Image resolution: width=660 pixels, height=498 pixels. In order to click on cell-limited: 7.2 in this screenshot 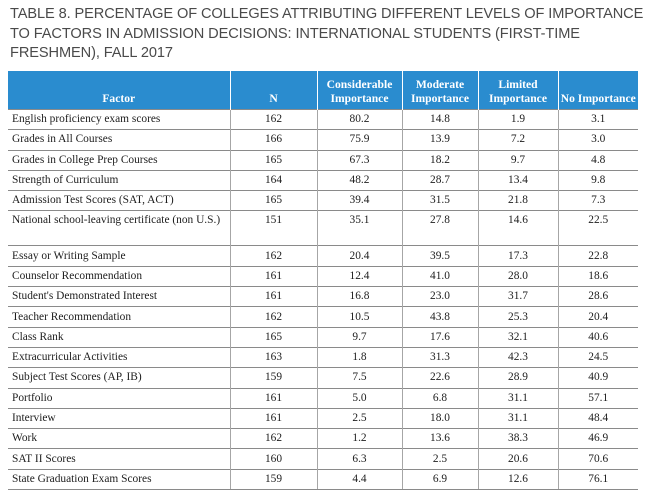, I will do `click(517, 140)`.